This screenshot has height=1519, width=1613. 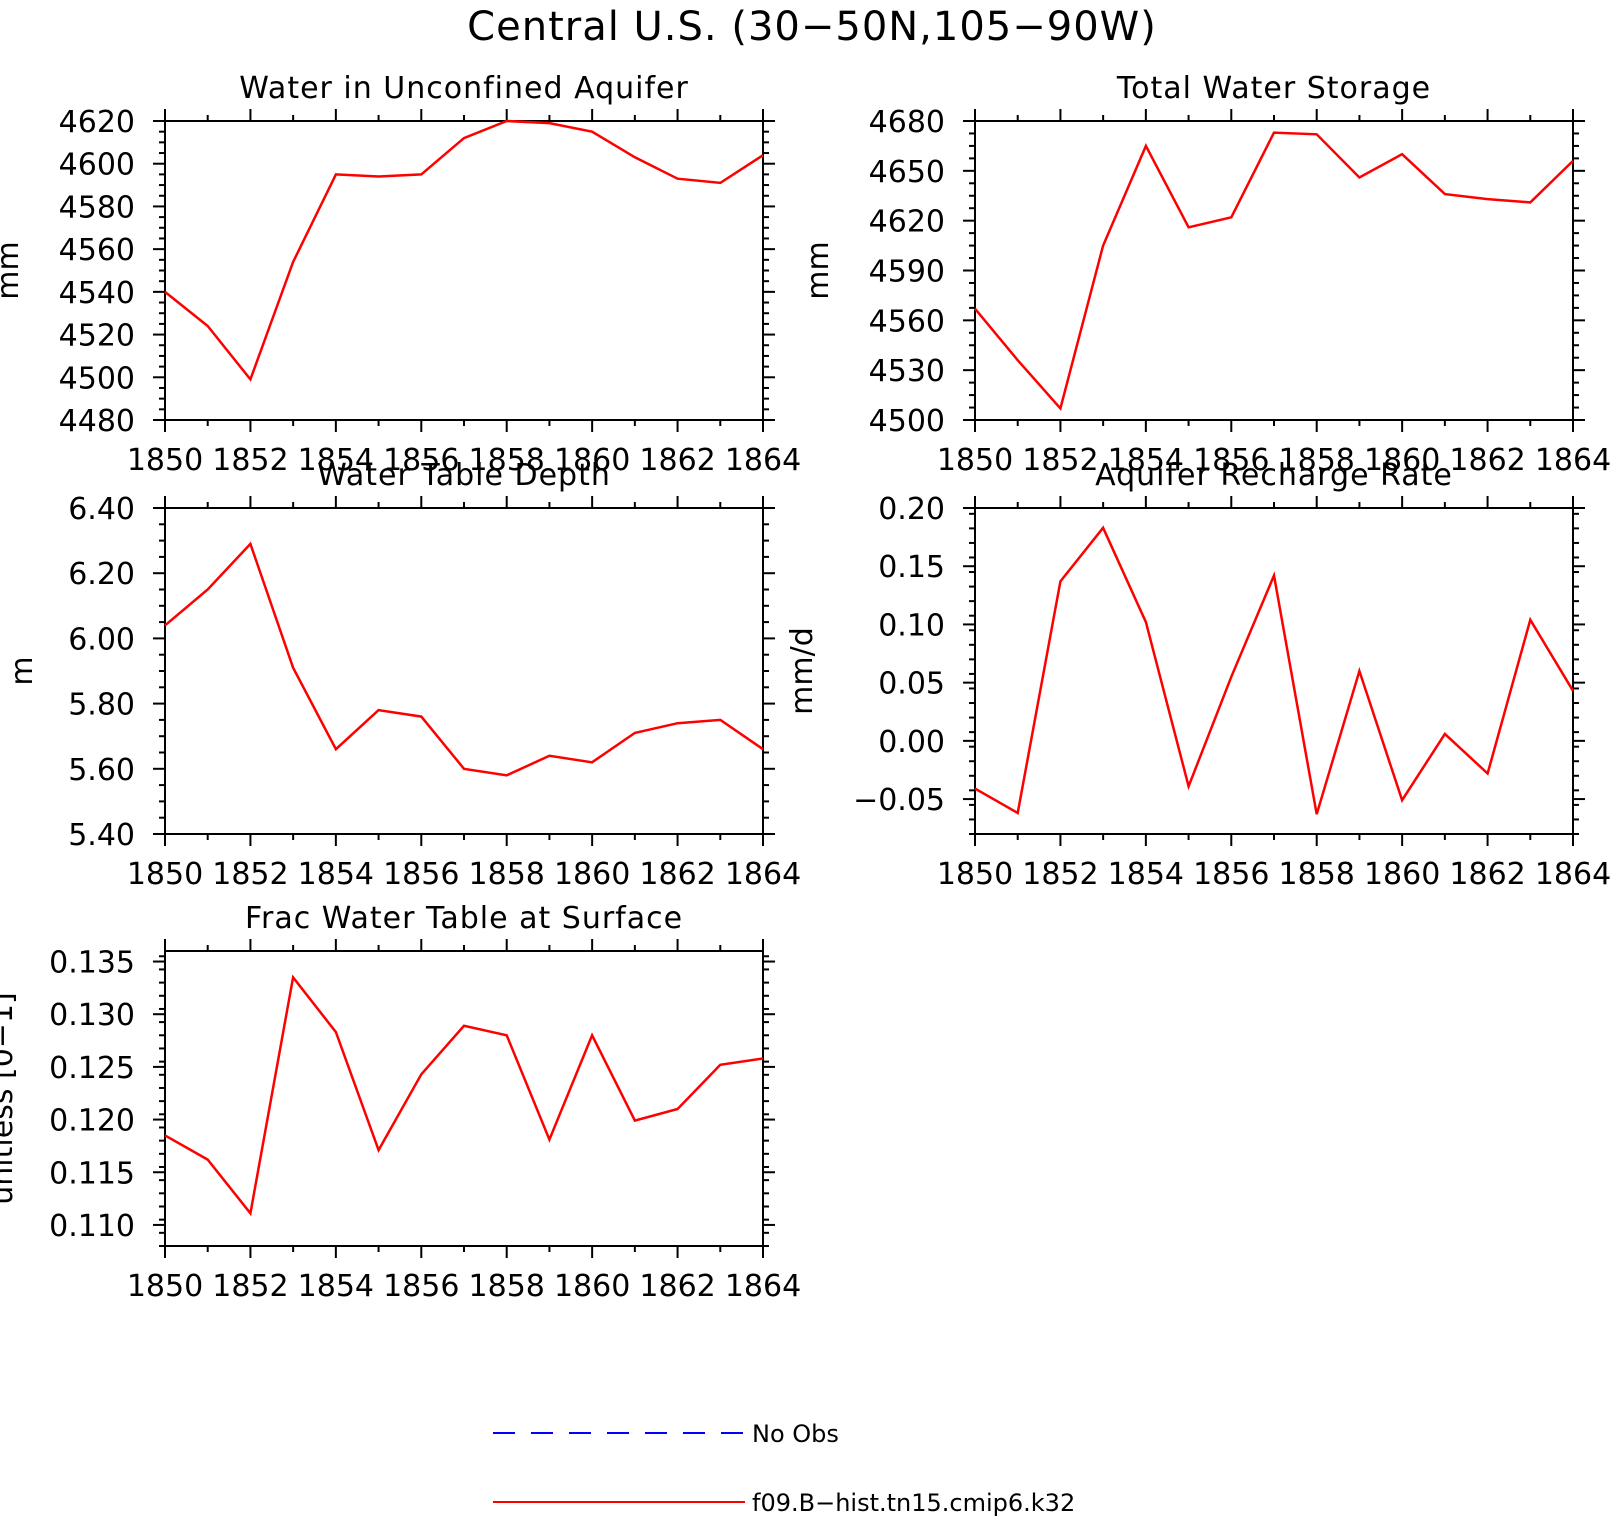 What do you see at coordinates (464, 475) in the screenshot?
I see `panel-title: Water Table Depth` at bounding box center [464, 475].